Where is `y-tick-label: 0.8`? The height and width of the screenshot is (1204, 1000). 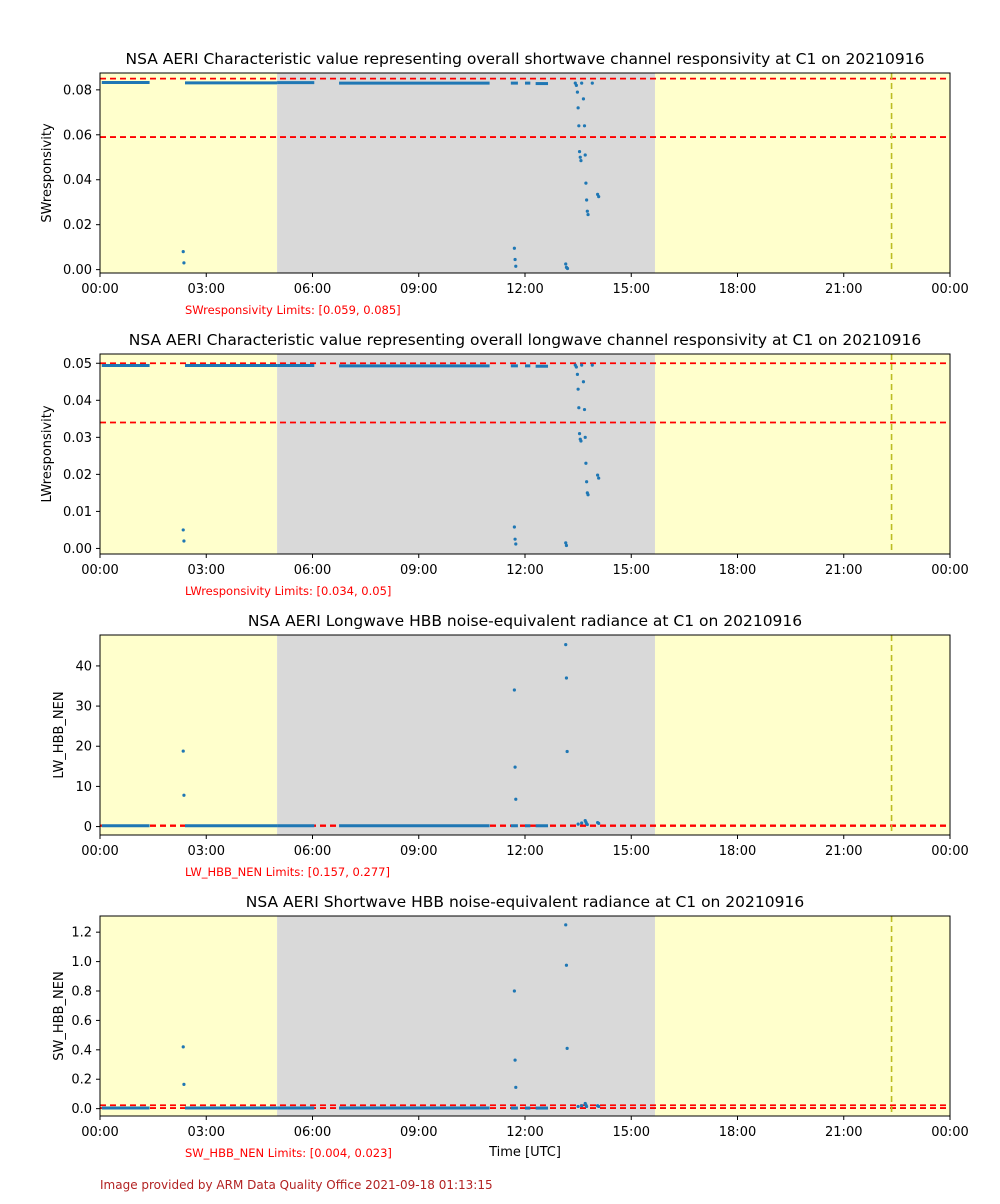 y-tick-label: 0.8 is located at coordinates (81, 992).